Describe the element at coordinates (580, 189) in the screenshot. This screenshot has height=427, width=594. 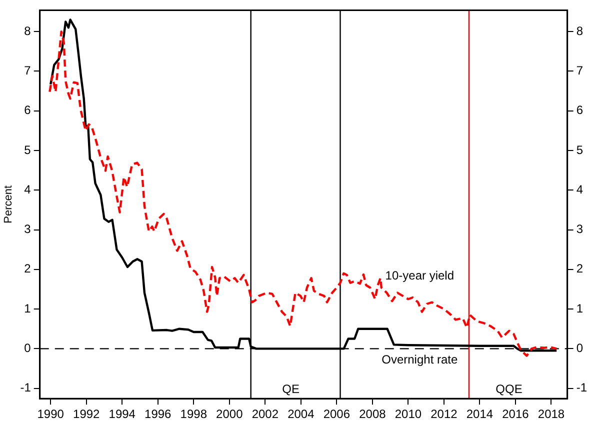
I see `y2-tick-label: 4` at that location.